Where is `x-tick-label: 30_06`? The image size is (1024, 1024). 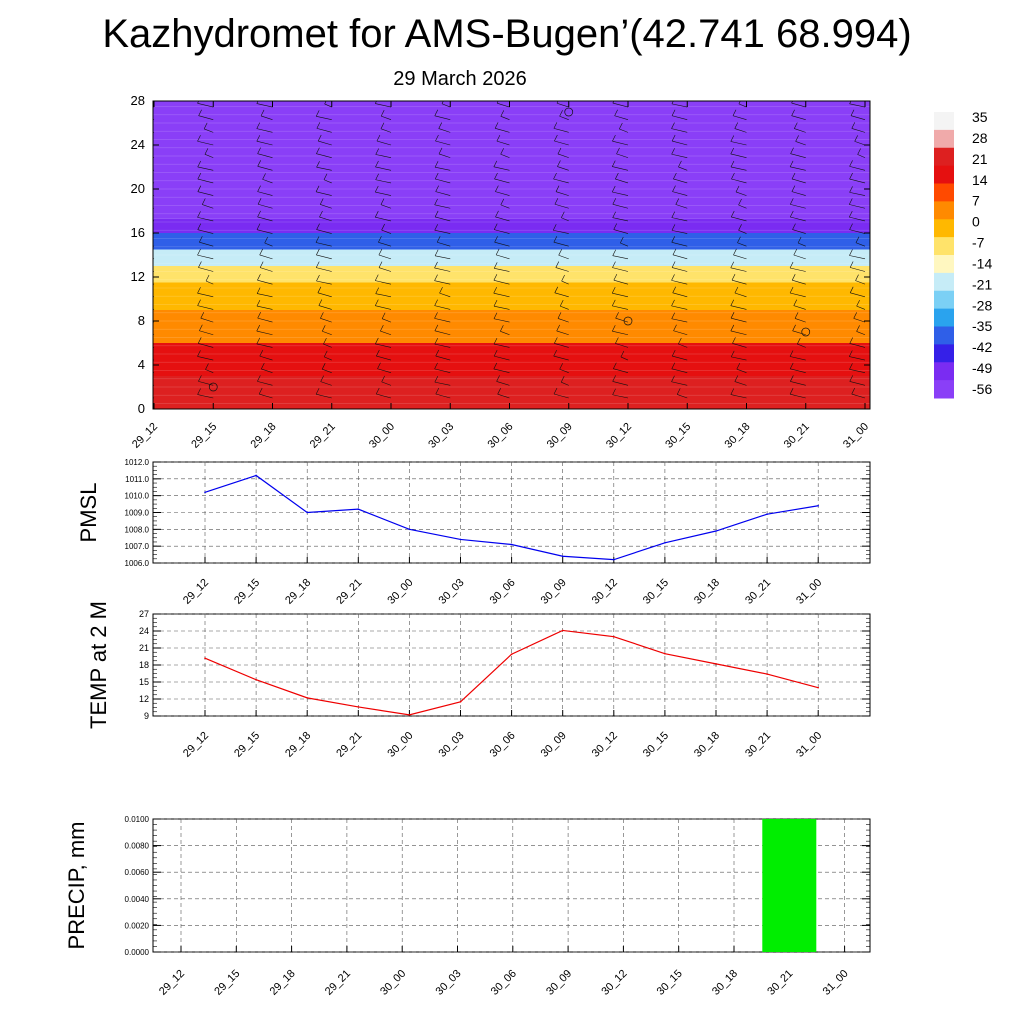 x-tick-label: 30_06 is located at coordinates (503, 592).